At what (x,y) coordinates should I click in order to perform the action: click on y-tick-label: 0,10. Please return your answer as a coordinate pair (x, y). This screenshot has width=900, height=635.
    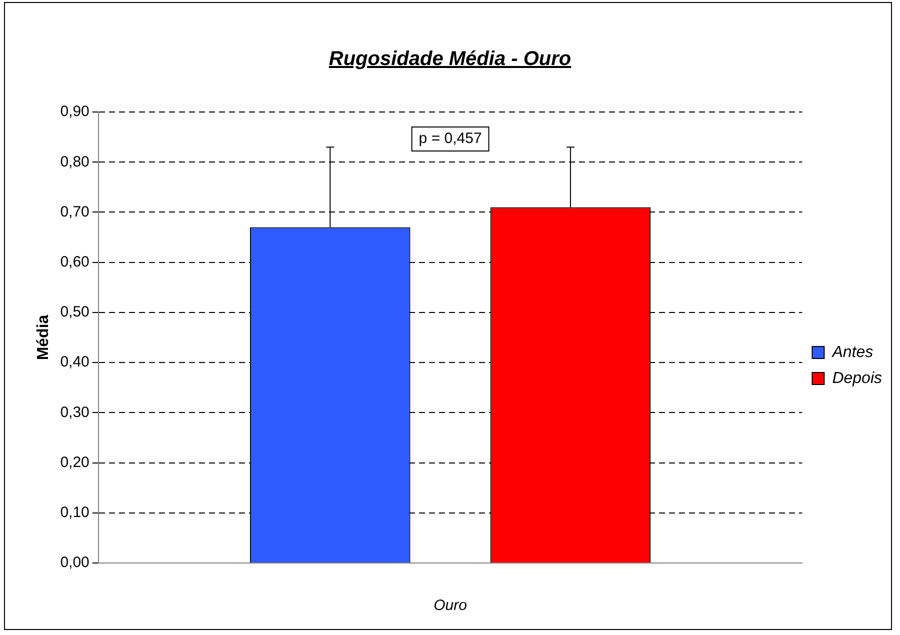
    Looking at the image, I should click on (75, 513).